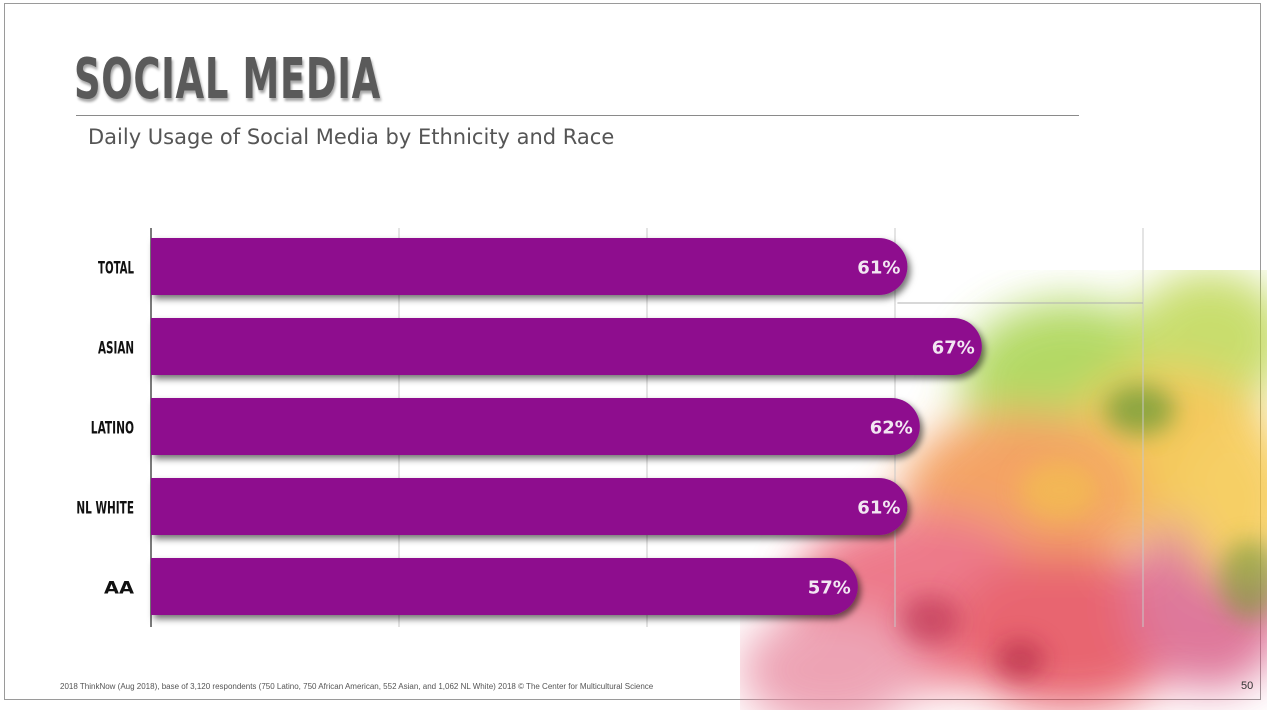 This screenshot has height=710, width=1267. What do you see at coordinates (878, 508) in the screenshot?
I see `data-label-nl-white: 61%` at bounding box center [878, 508].